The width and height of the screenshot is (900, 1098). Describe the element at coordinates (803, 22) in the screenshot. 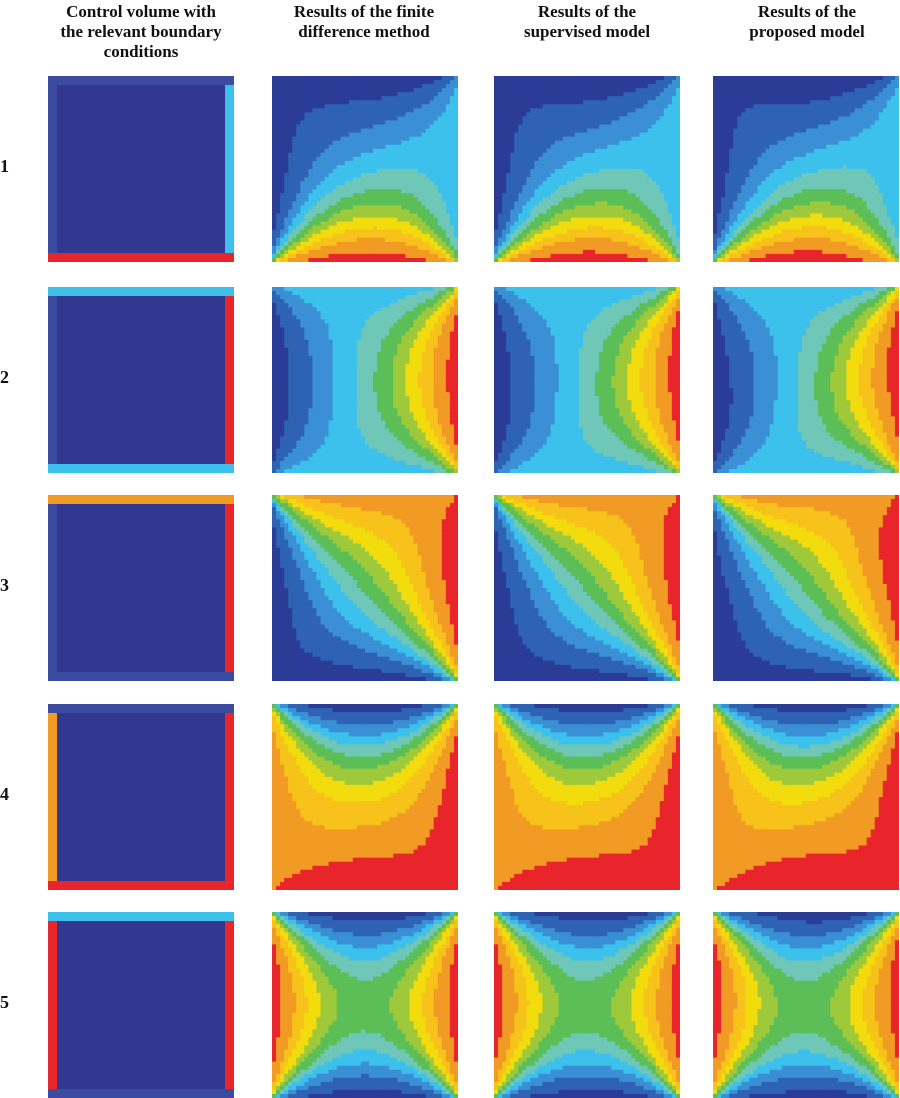

I see `header-proposed-model: Results of the proposed model` at that location.